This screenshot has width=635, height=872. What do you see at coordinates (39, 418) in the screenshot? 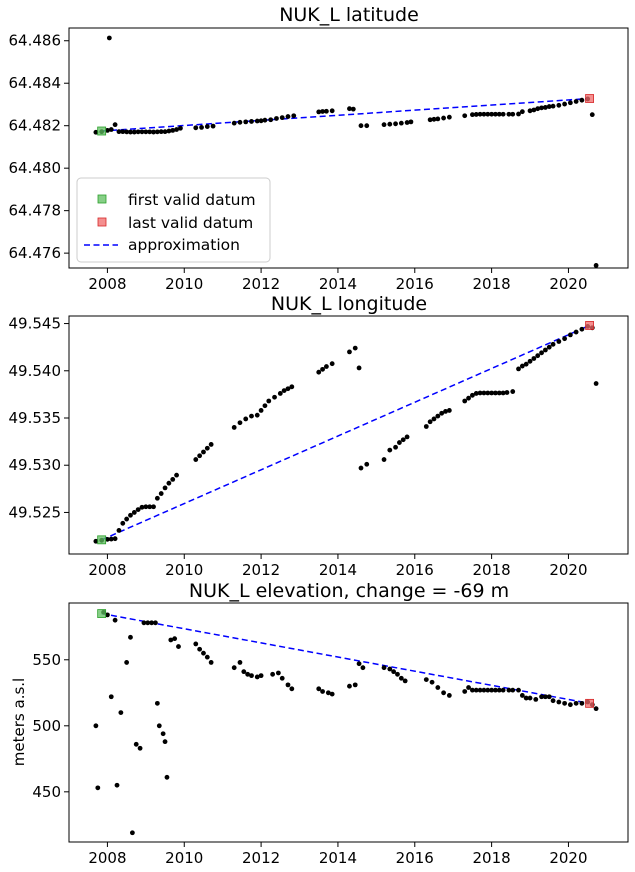
I see `longitude-y-axis: 49.525 49.530 49.535 49.540 49.545` at bounding box center [39, 418].